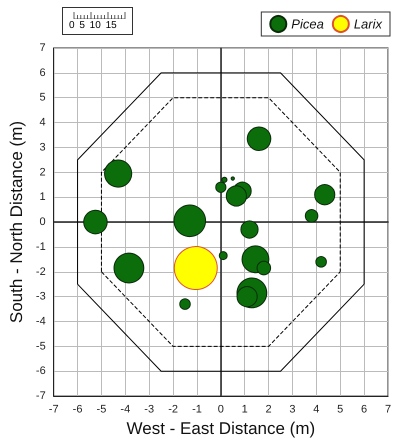 This screenshot has height=442, width=404. I want to click on y-tick-label: -4, so click(41, 322).